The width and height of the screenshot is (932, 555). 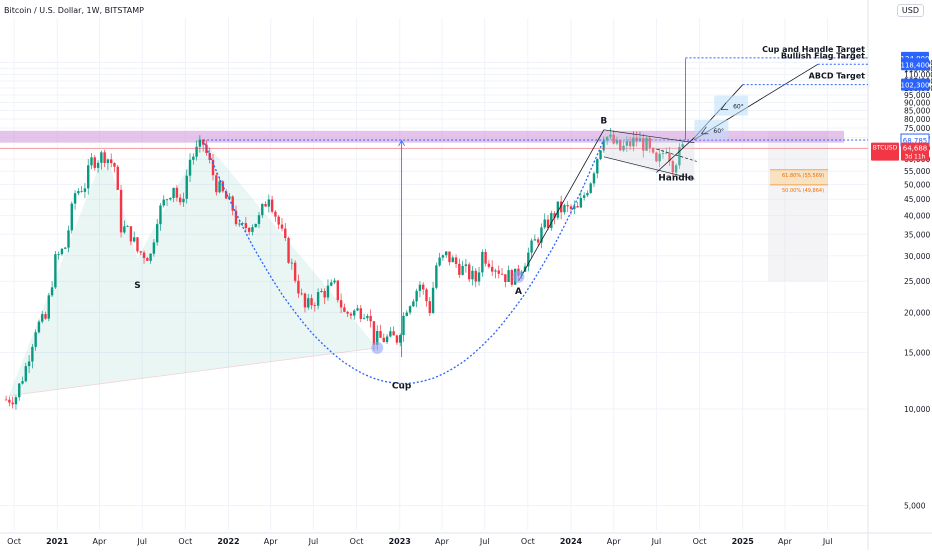 I want to click on y-tick-label: 55,000, so click(x=917, y=171).